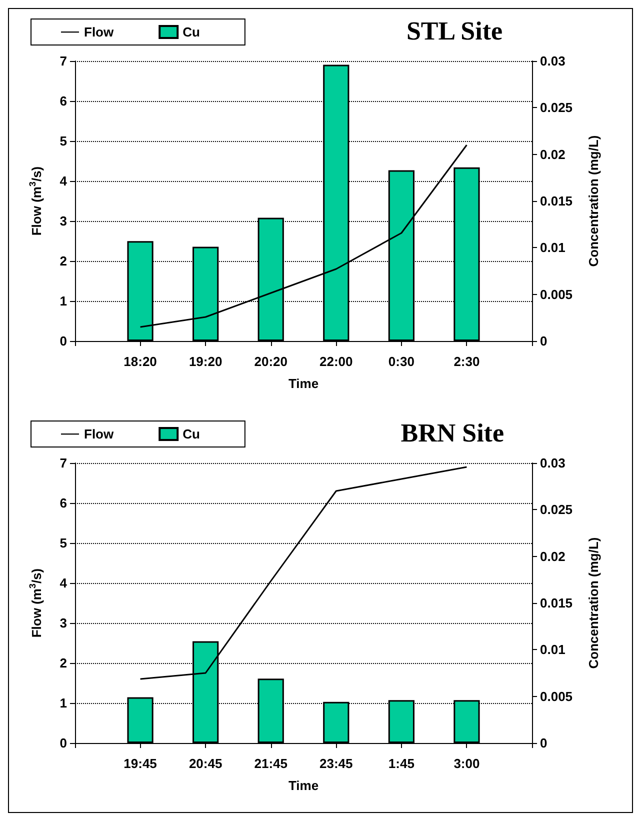 The image size is (643, 827). Describe the element at coordinates (401, 763) in the screenshot. I see `x-tick-label: 1:45` at that location.